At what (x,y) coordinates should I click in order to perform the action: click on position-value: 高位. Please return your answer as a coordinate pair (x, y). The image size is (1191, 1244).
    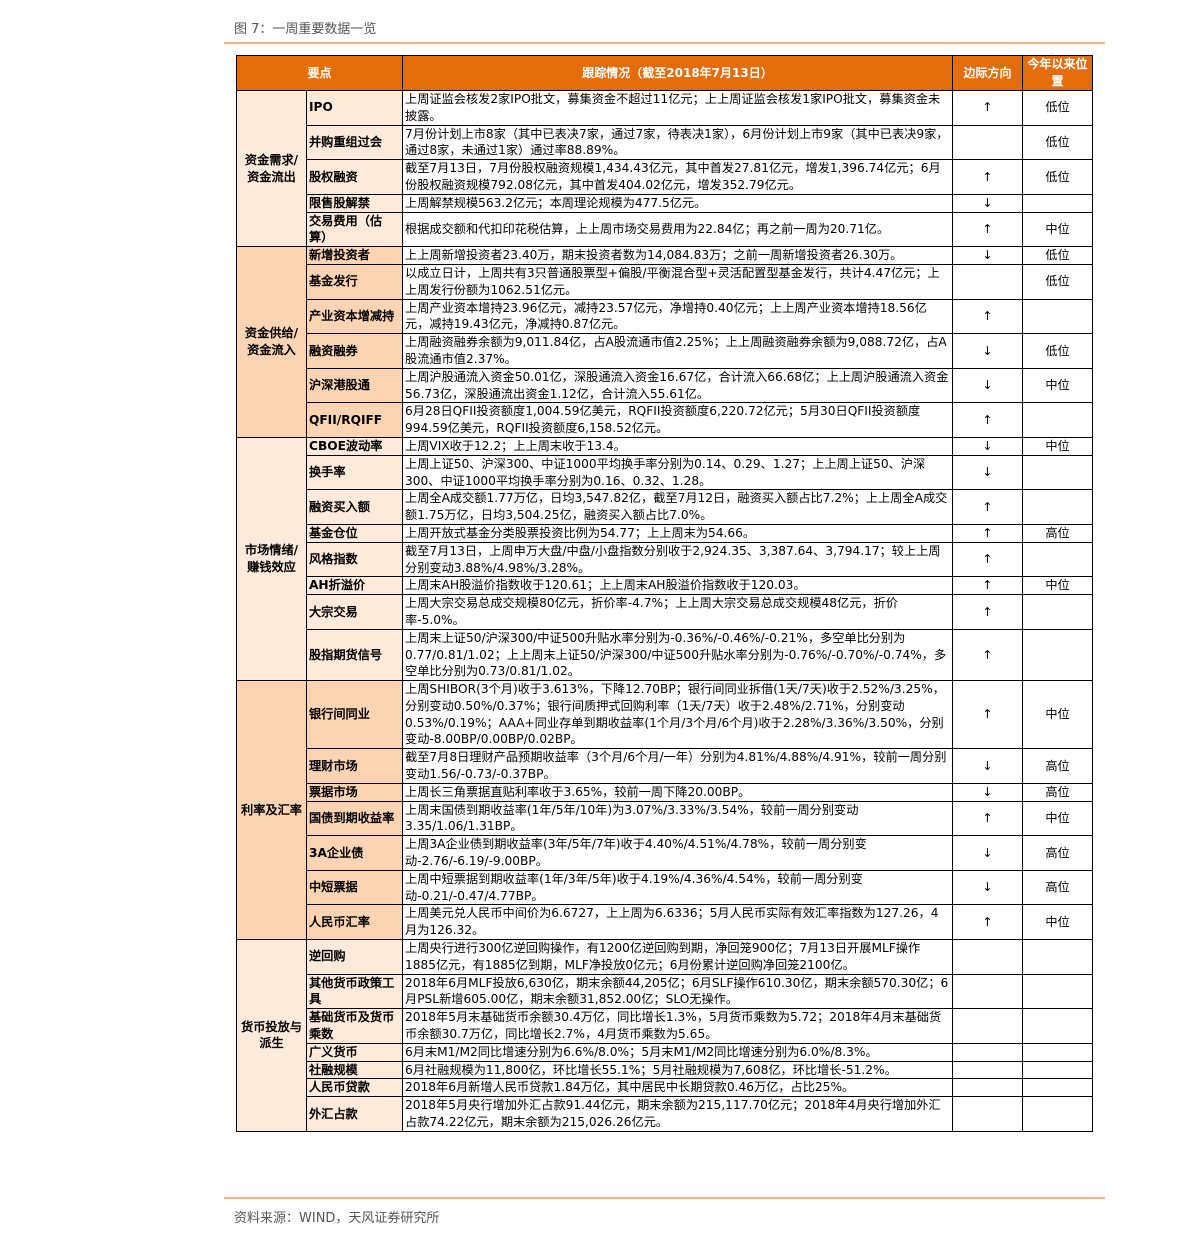
    Looking at the image, I should click on (1058, 792).